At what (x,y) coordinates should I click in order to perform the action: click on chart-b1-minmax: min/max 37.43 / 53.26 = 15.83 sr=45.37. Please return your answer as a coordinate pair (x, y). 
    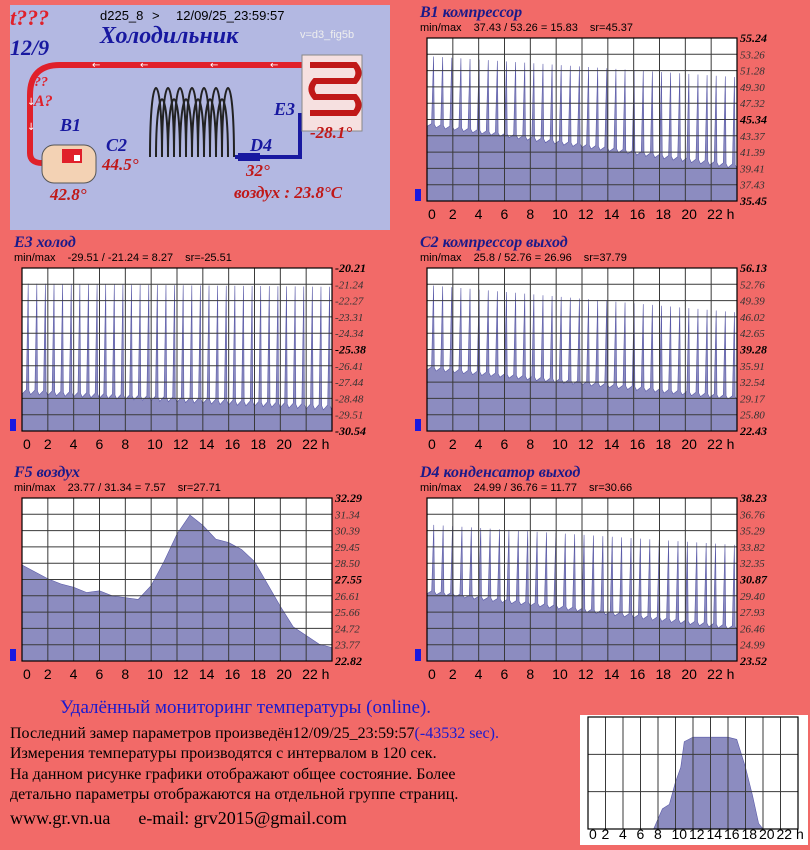
    Looking at the image, I should click on (526, 28).